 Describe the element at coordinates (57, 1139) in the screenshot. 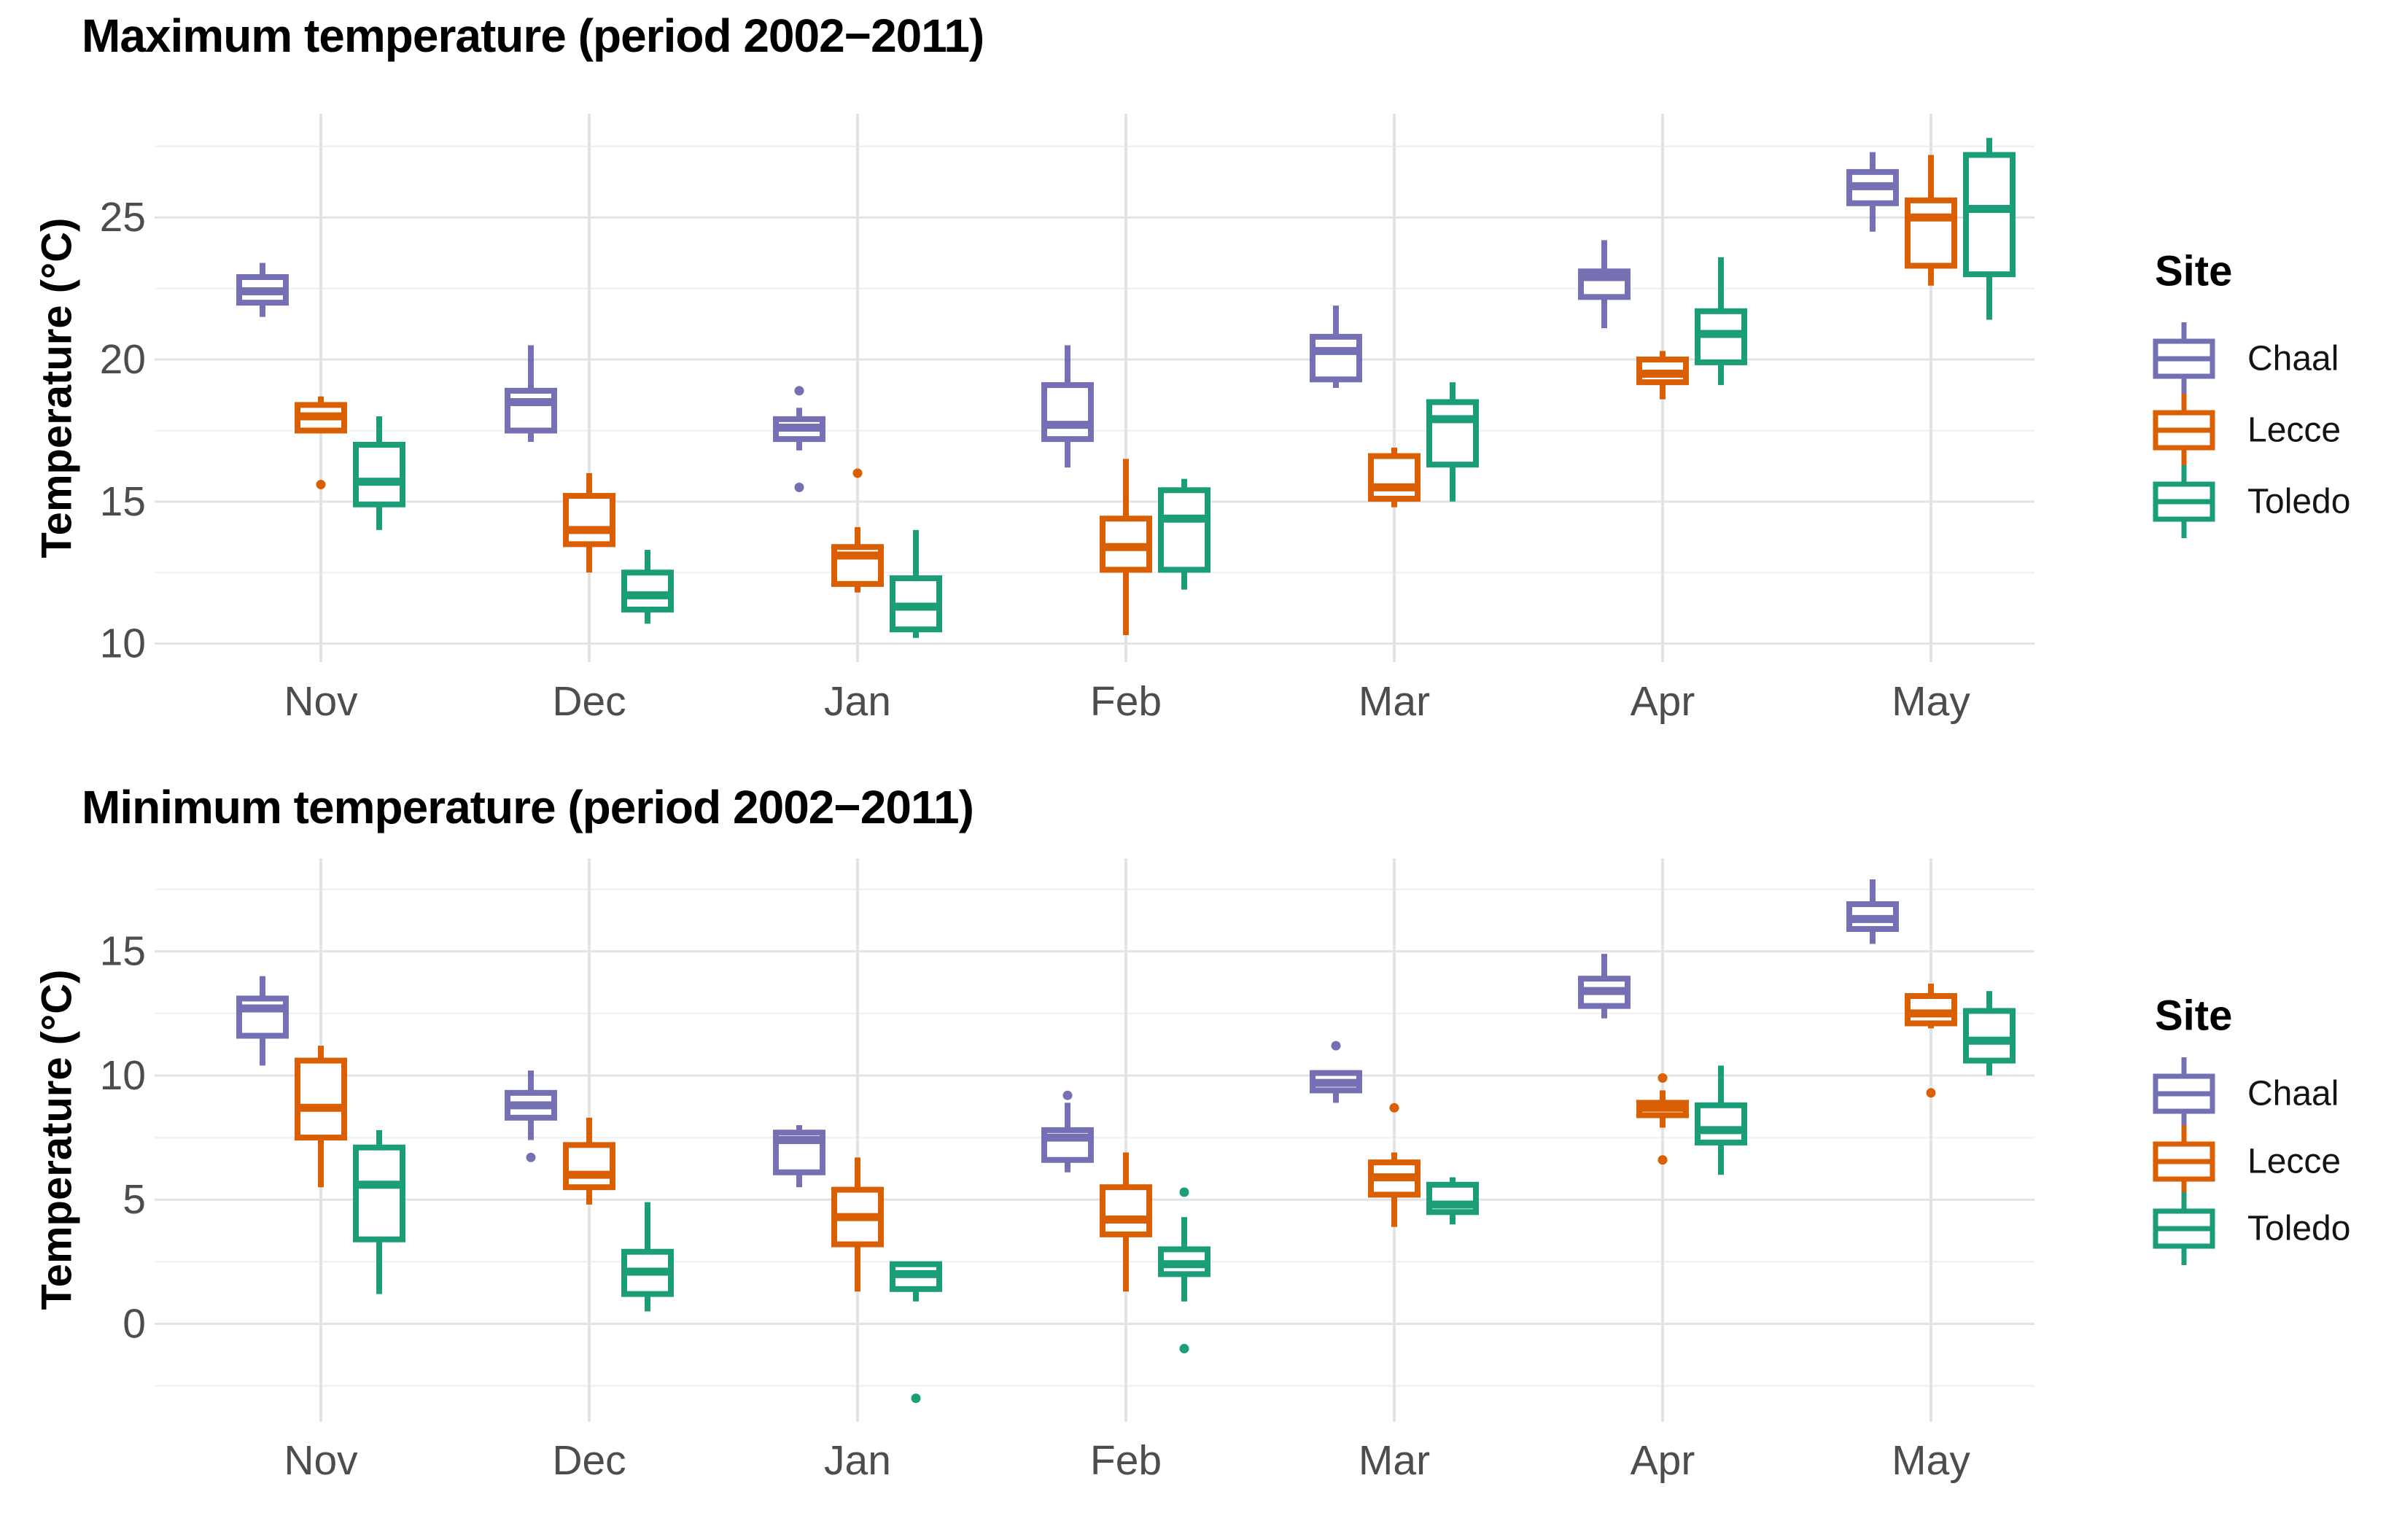

I see `min-temp-y-axis-title: Temperature (°C)` at that location.